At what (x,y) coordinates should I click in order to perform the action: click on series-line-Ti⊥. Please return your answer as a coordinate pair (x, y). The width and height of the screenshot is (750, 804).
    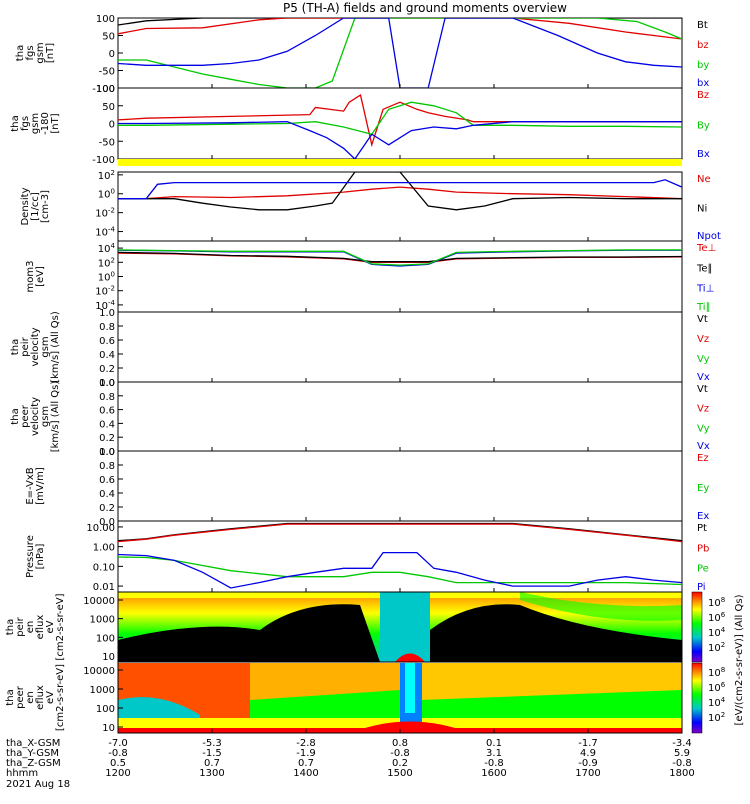
    Looking at the image, I should click on (400, 258).